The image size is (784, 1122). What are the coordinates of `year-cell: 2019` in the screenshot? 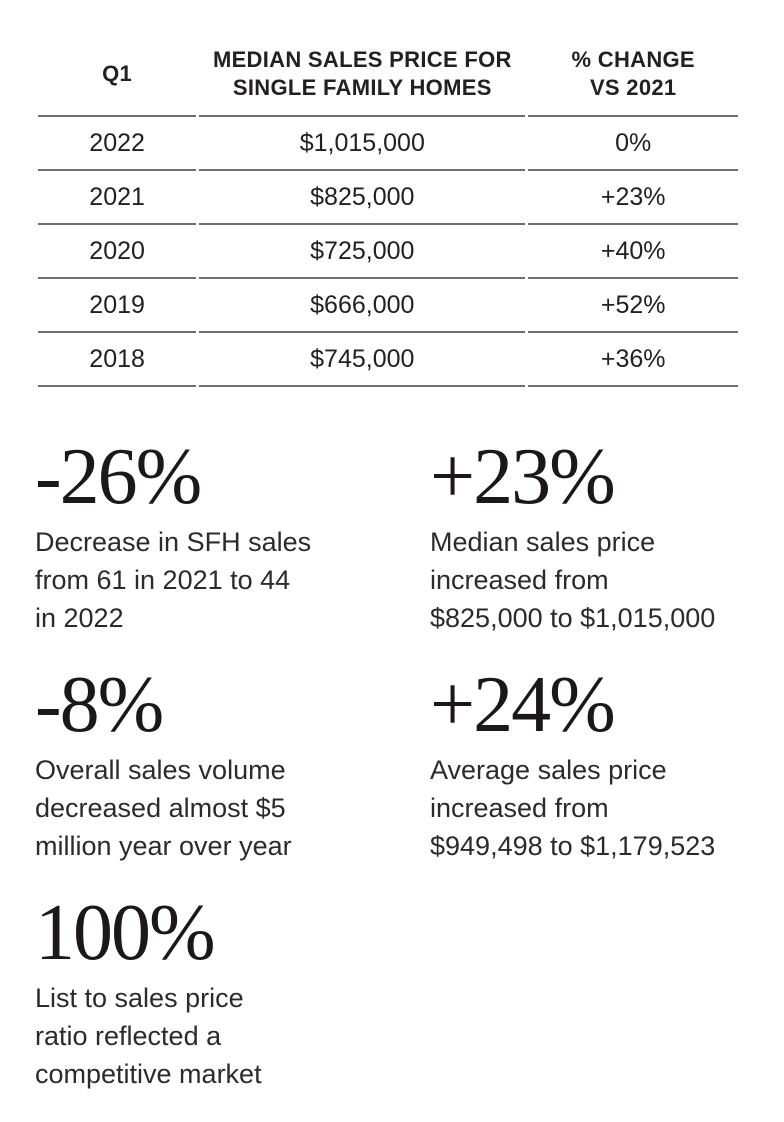 It's located at (117, 306).